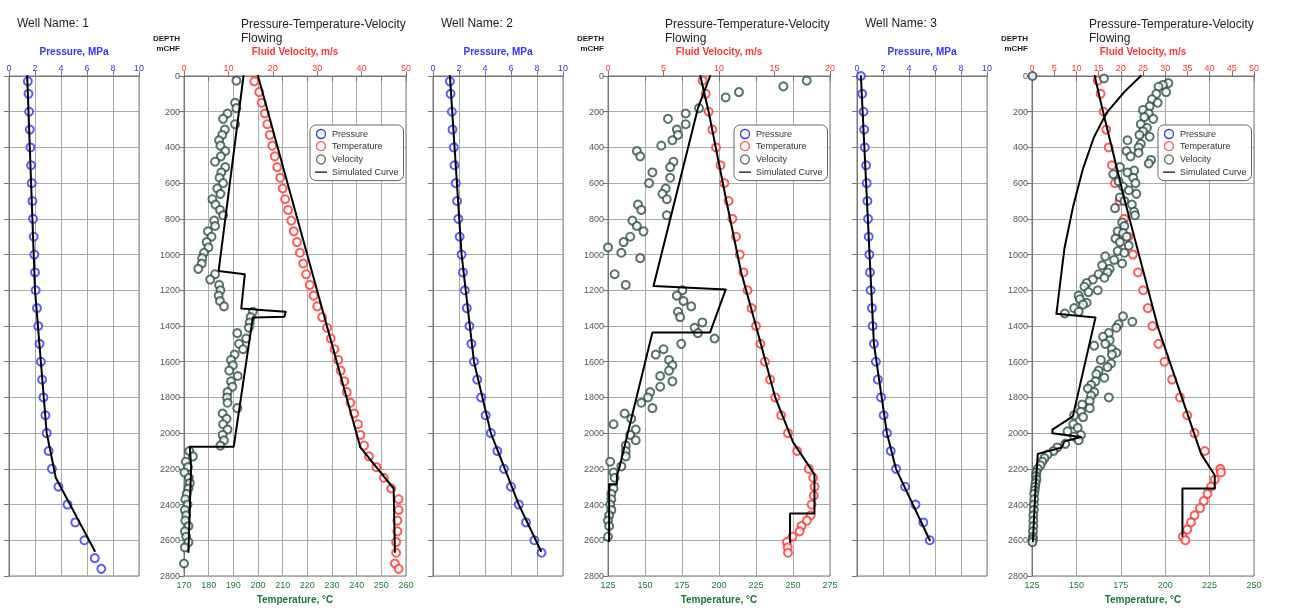 The height and width of the screenshot is (614, 1290). What do you see at coordinates (1076, 584) in the screenshot?
I see `x-tick-label: 150` at bounding box center [1076, 584].